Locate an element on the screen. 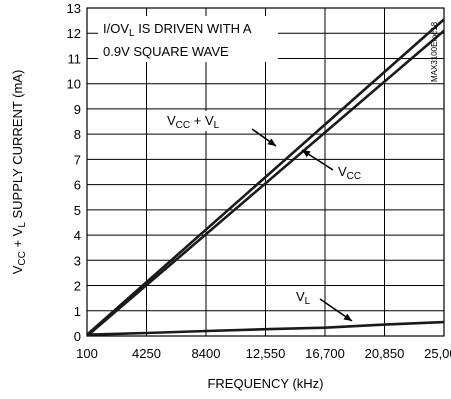 The image size is (451, 399). x-tick-labels: 100 4250 8400 12,550 16,700 20,850 25,000 is located at coordinates (263, 353).